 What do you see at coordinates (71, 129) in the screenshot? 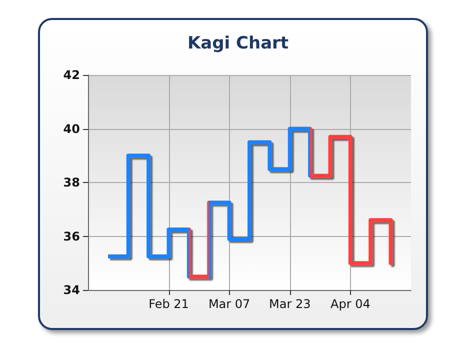
I see `y-tick-label: 40` at bounding box center [71, 129].